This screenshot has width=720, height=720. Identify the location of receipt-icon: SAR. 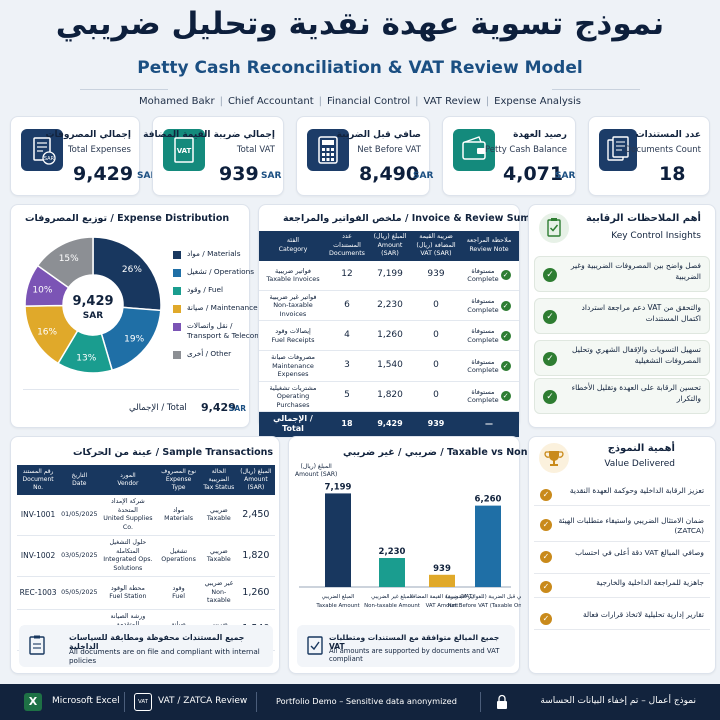
(42, 150).